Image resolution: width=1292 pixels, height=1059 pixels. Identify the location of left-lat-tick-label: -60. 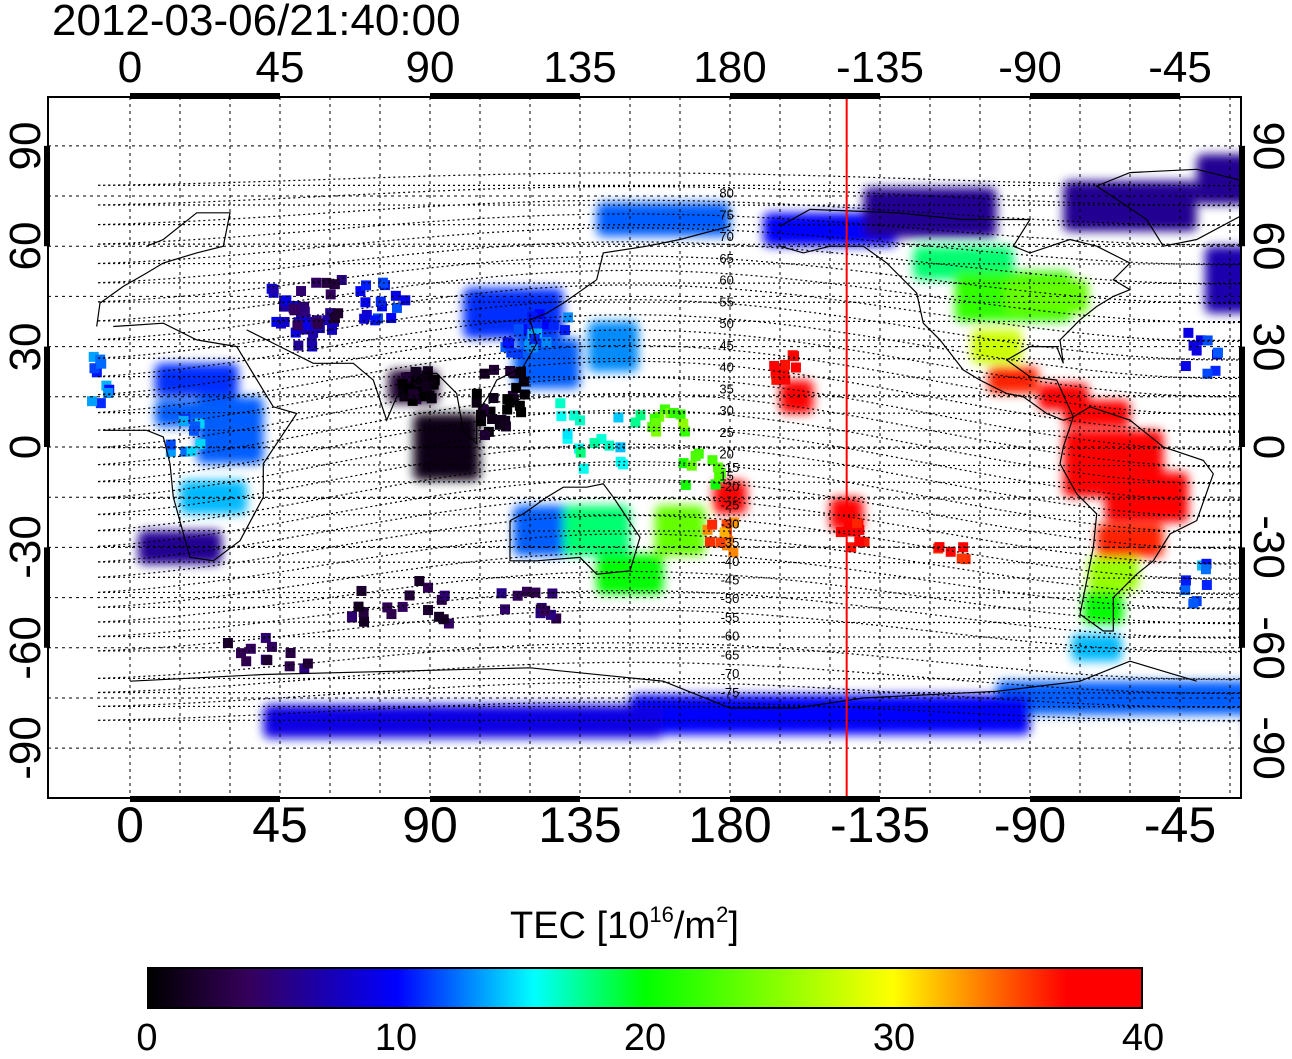
(25, 647).